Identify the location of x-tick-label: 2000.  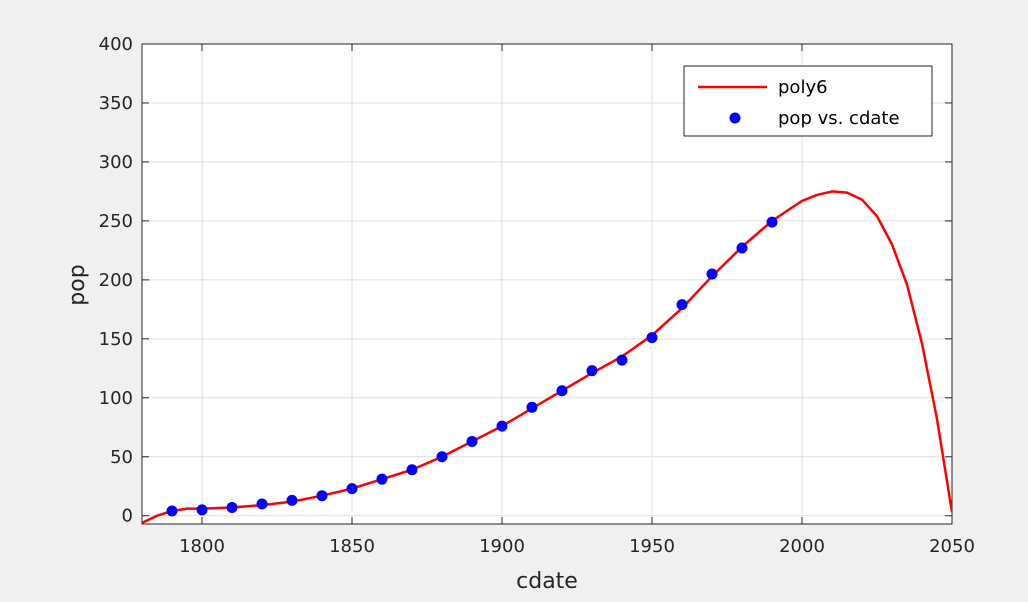
(802, 546).